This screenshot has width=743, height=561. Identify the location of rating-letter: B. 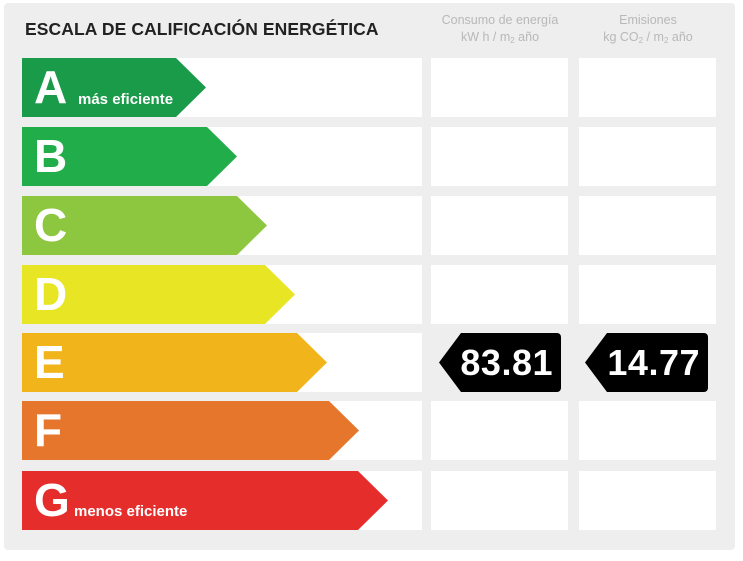
(51, 156).